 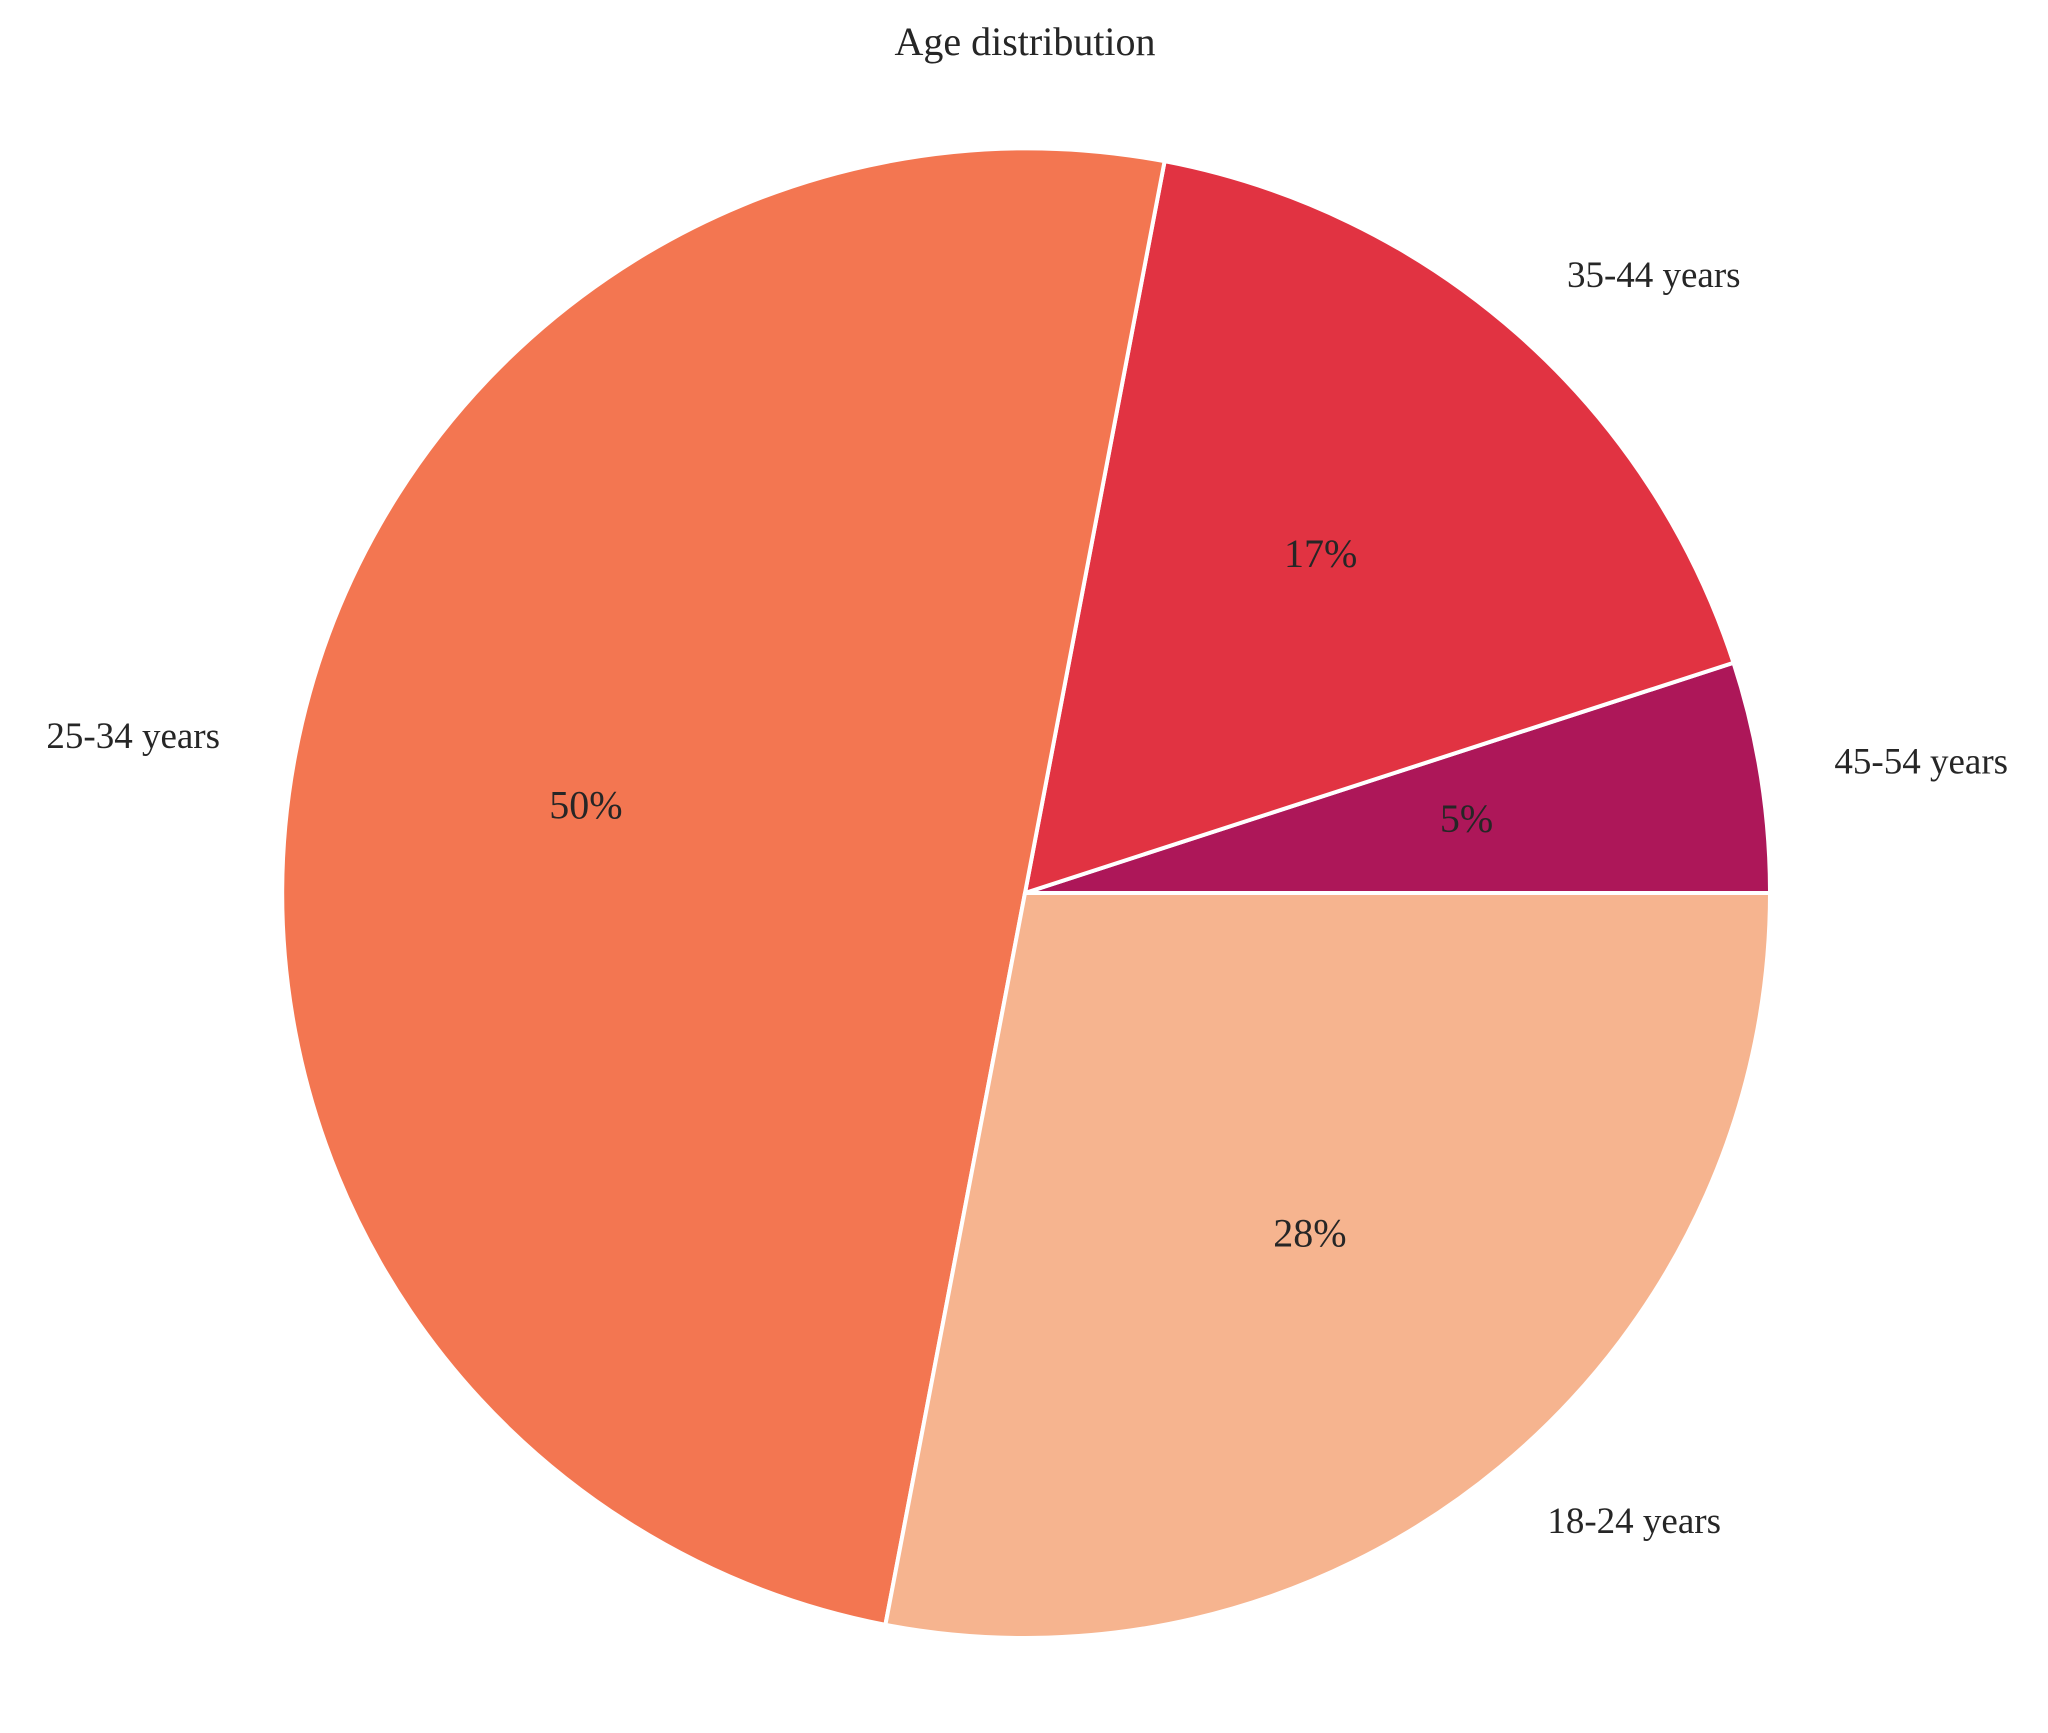 I want to click on pie-slice-35-44-years, so click(x=1379, y=527).